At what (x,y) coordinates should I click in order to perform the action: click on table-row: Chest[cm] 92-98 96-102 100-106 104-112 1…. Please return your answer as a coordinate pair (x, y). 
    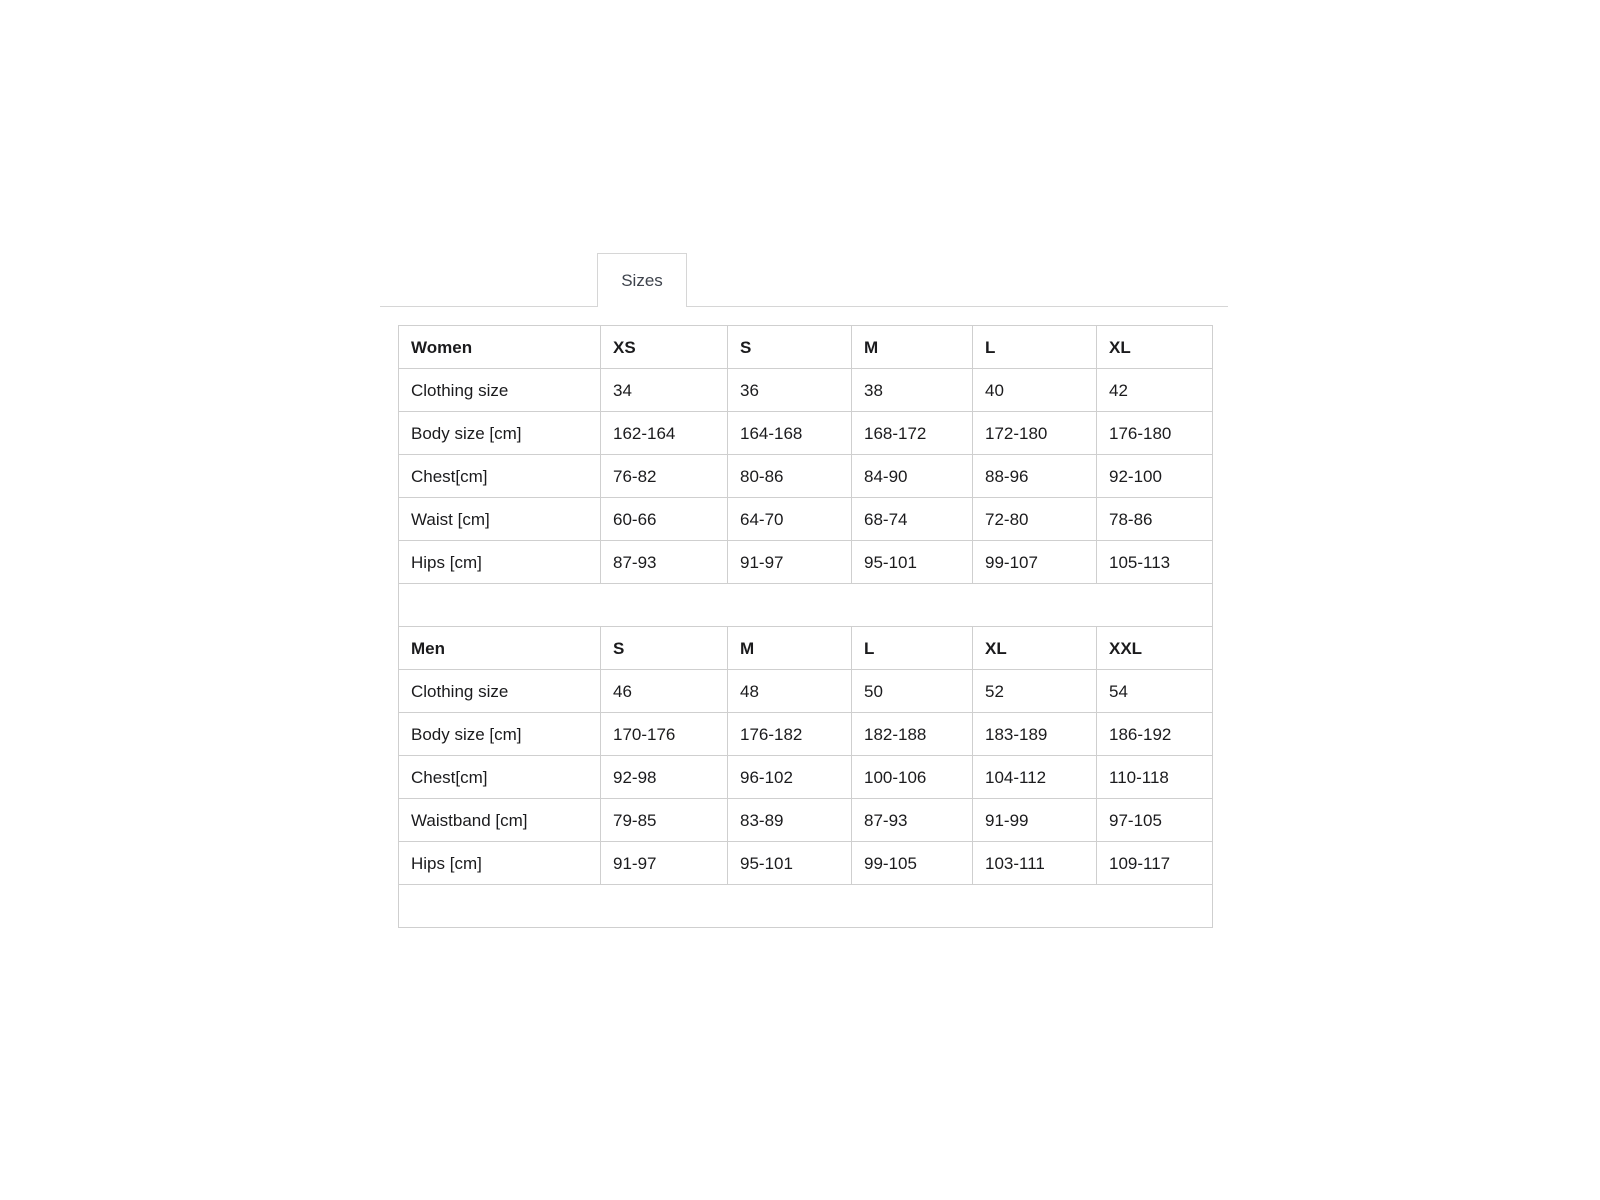
    Looking at the image, I should click on (805, 777).